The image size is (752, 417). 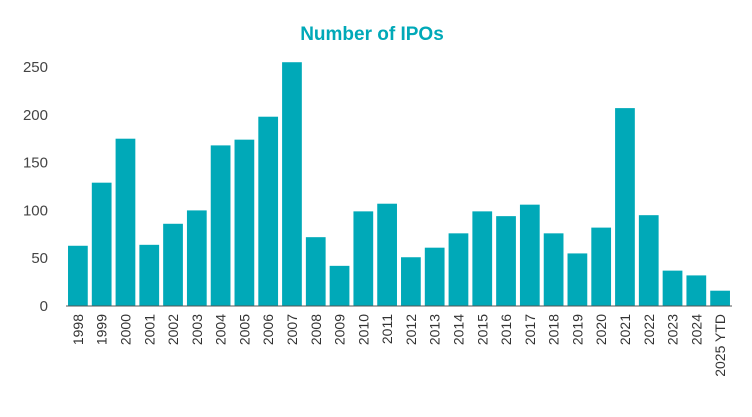 I want to click on bar-2018, so click(x=553, y=269).